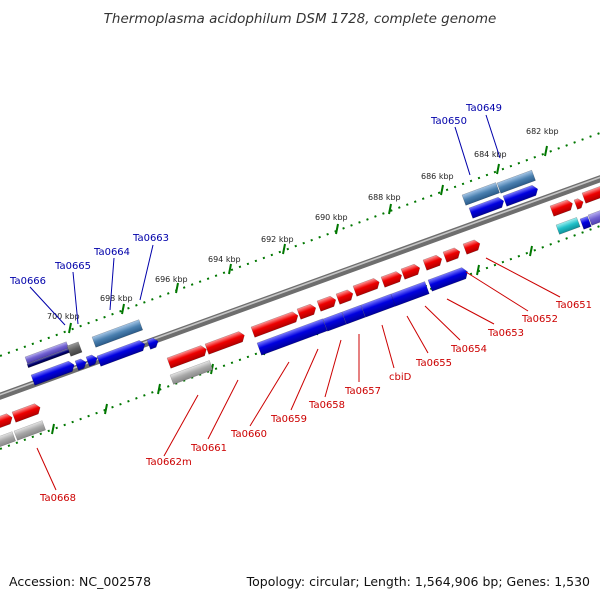 The image size is (600, 600). Describe the element at coordinates (111, 252) in the screenshot. I see `gene-label-ta0664: Ta0664` at that location.